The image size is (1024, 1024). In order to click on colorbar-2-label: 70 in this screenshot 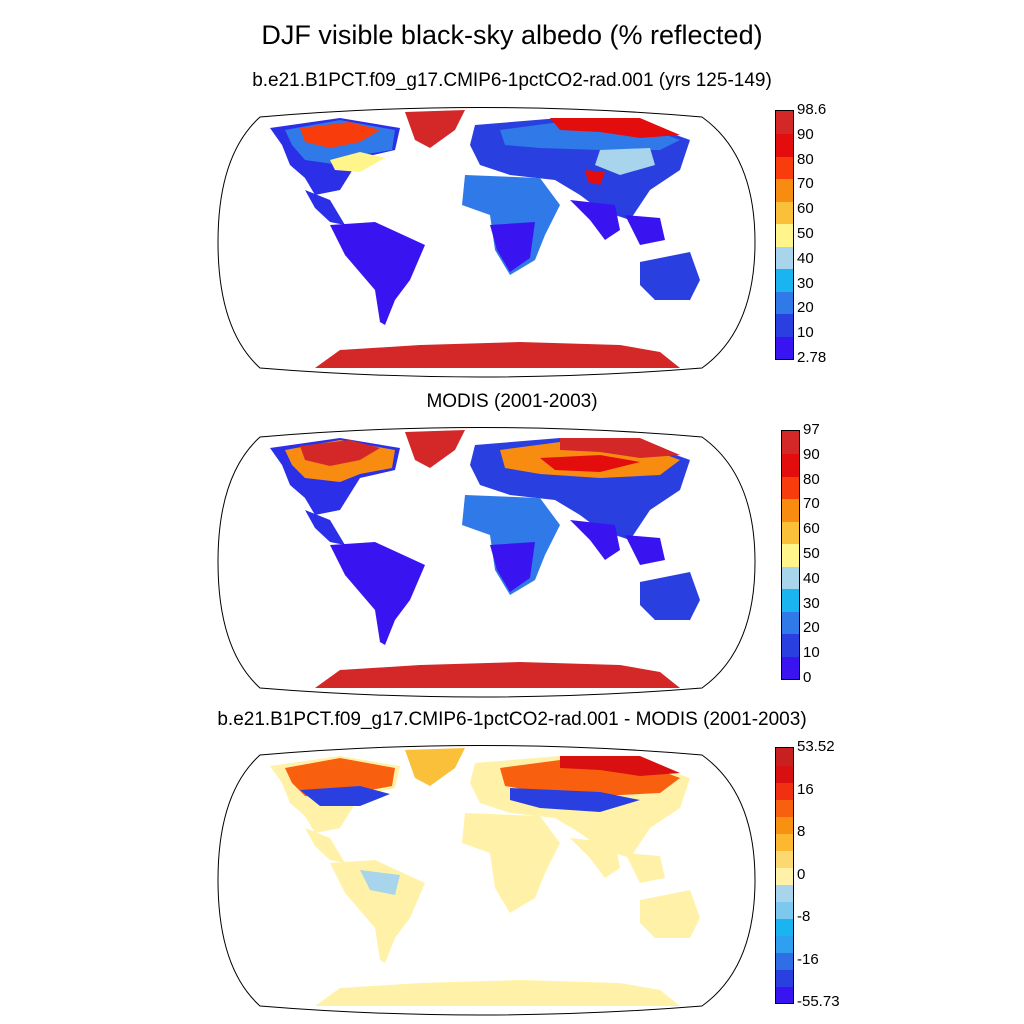, I will do `click(811, 504)`.